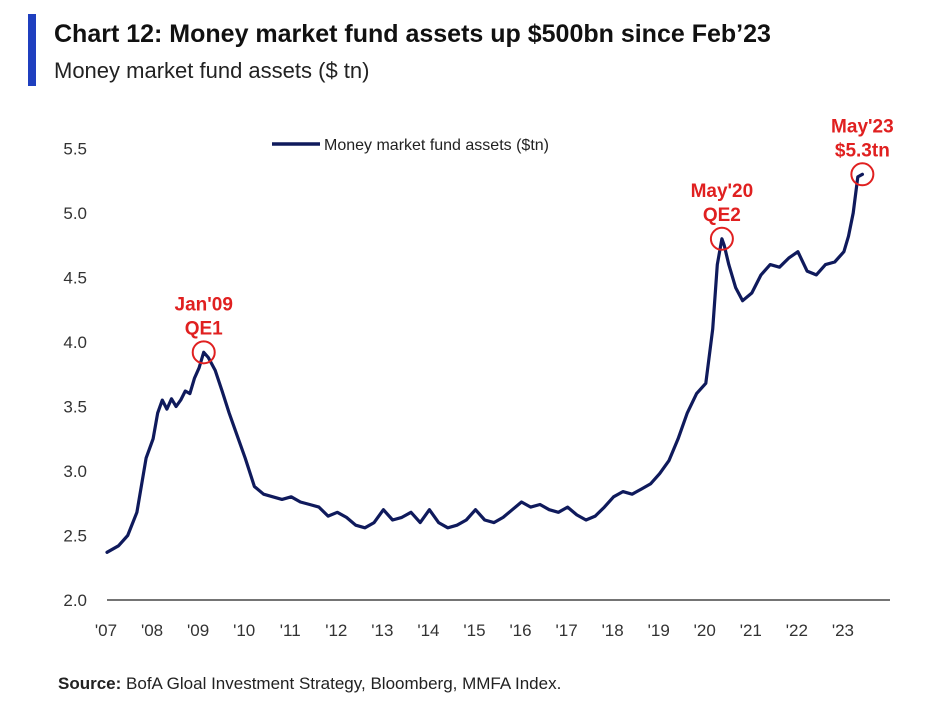 This screenshot has height=708, width=952. Describe the element at coordinates (75, 600) in the screenshot. I see `y-tick-label: 2.0` at that location.